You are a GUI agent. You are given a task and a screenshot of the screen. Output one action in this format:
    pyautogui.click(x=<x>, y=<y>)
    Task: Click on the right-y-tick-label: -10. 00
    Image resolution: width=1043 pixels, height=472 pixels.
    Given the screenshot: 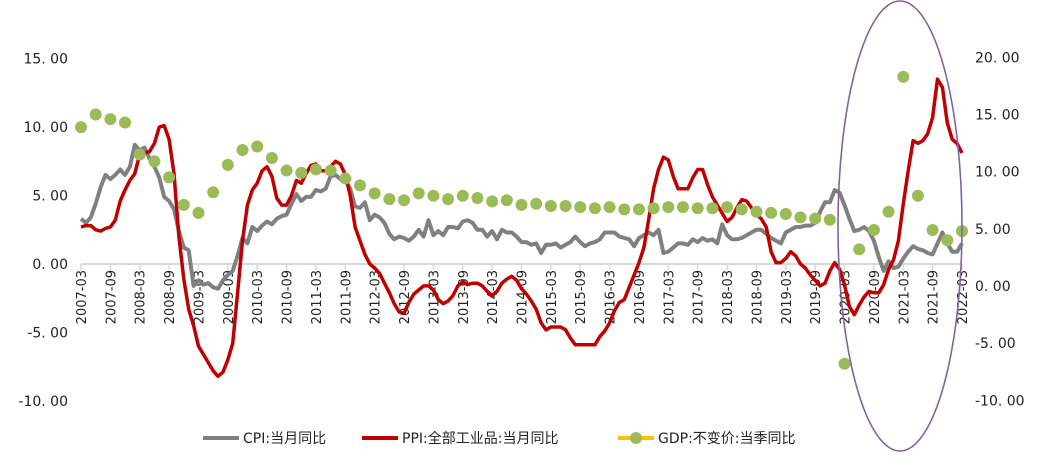 What is the action you would take?
    pyautogui.click(x=1000, y=401)
    